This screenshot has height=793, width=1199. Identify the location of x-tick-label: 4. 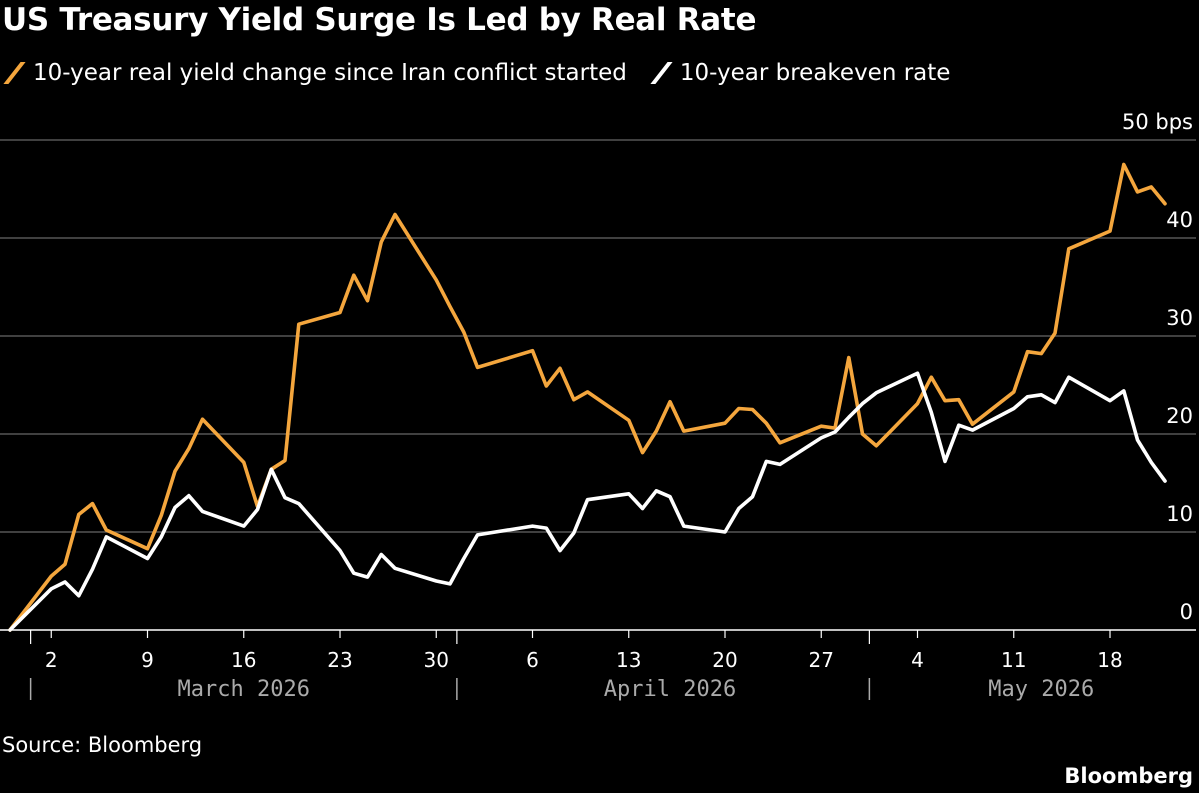
(917, 660).